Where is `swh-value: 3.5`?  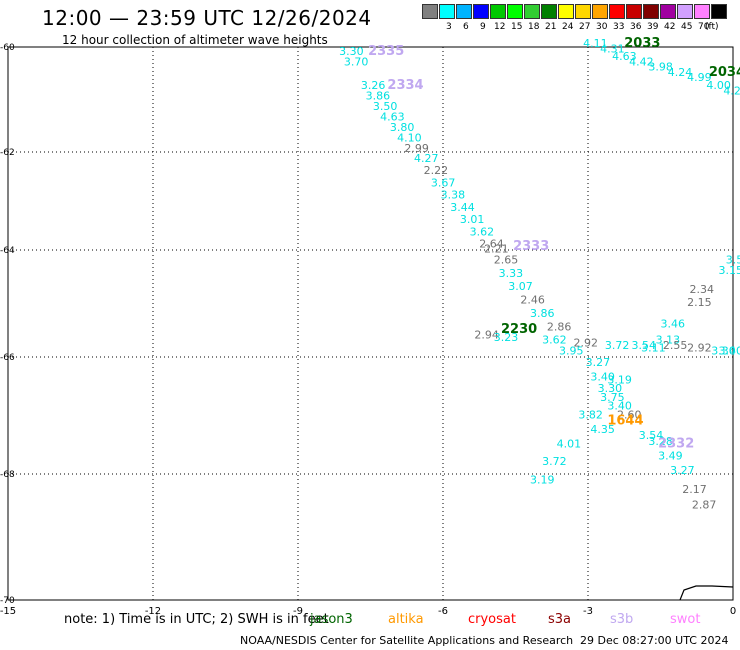 swh-value: 3.5 is located at coordinates (733, 259).